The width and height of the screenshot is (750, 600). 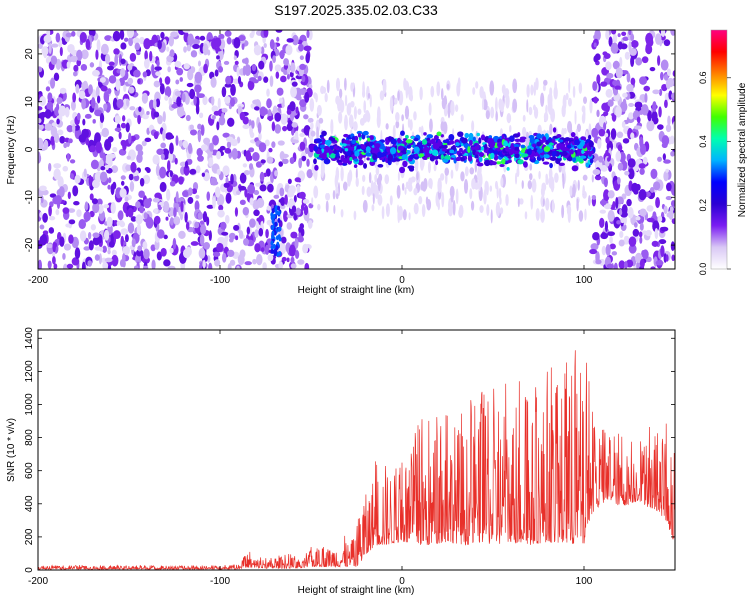 What do you see at coordinates (38, 581) in the screenshot?
I see `snr-x-tick-label: -200` at bounding box center [38, 581].